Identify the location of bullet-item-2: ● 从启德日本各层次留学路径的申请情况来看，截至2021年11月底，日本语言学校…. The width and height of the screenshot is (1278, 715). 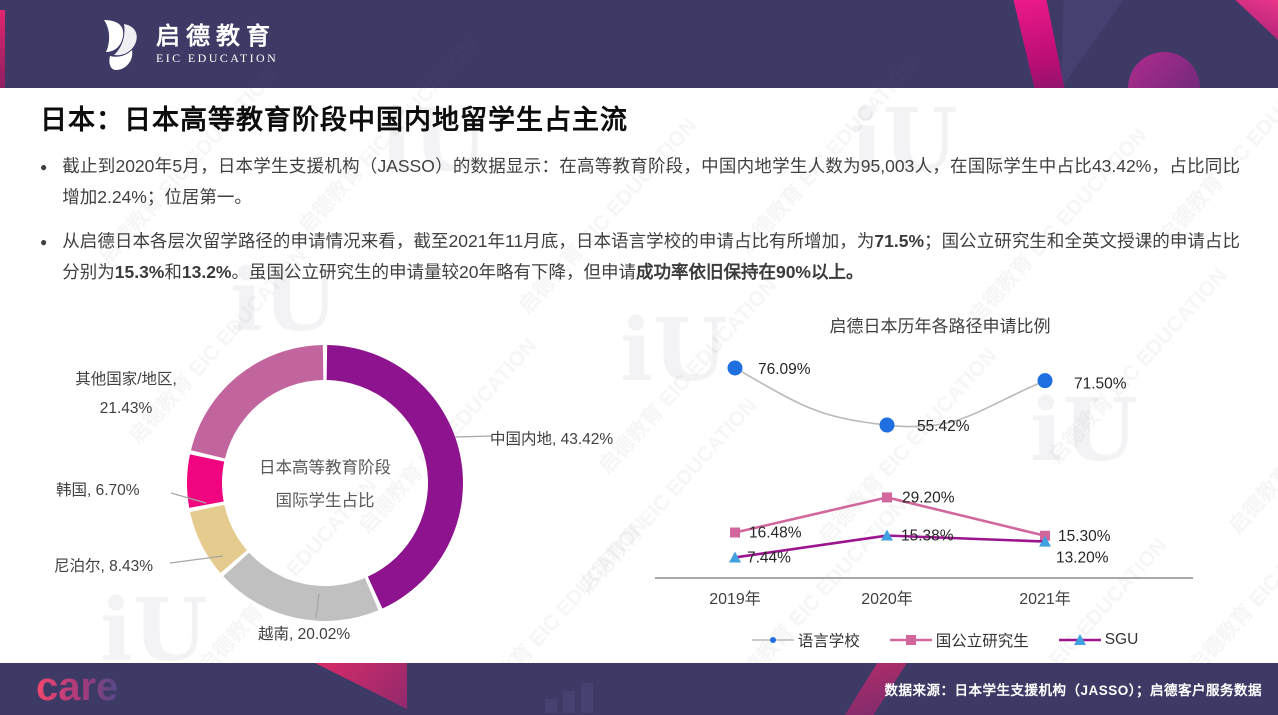
(640, 257).